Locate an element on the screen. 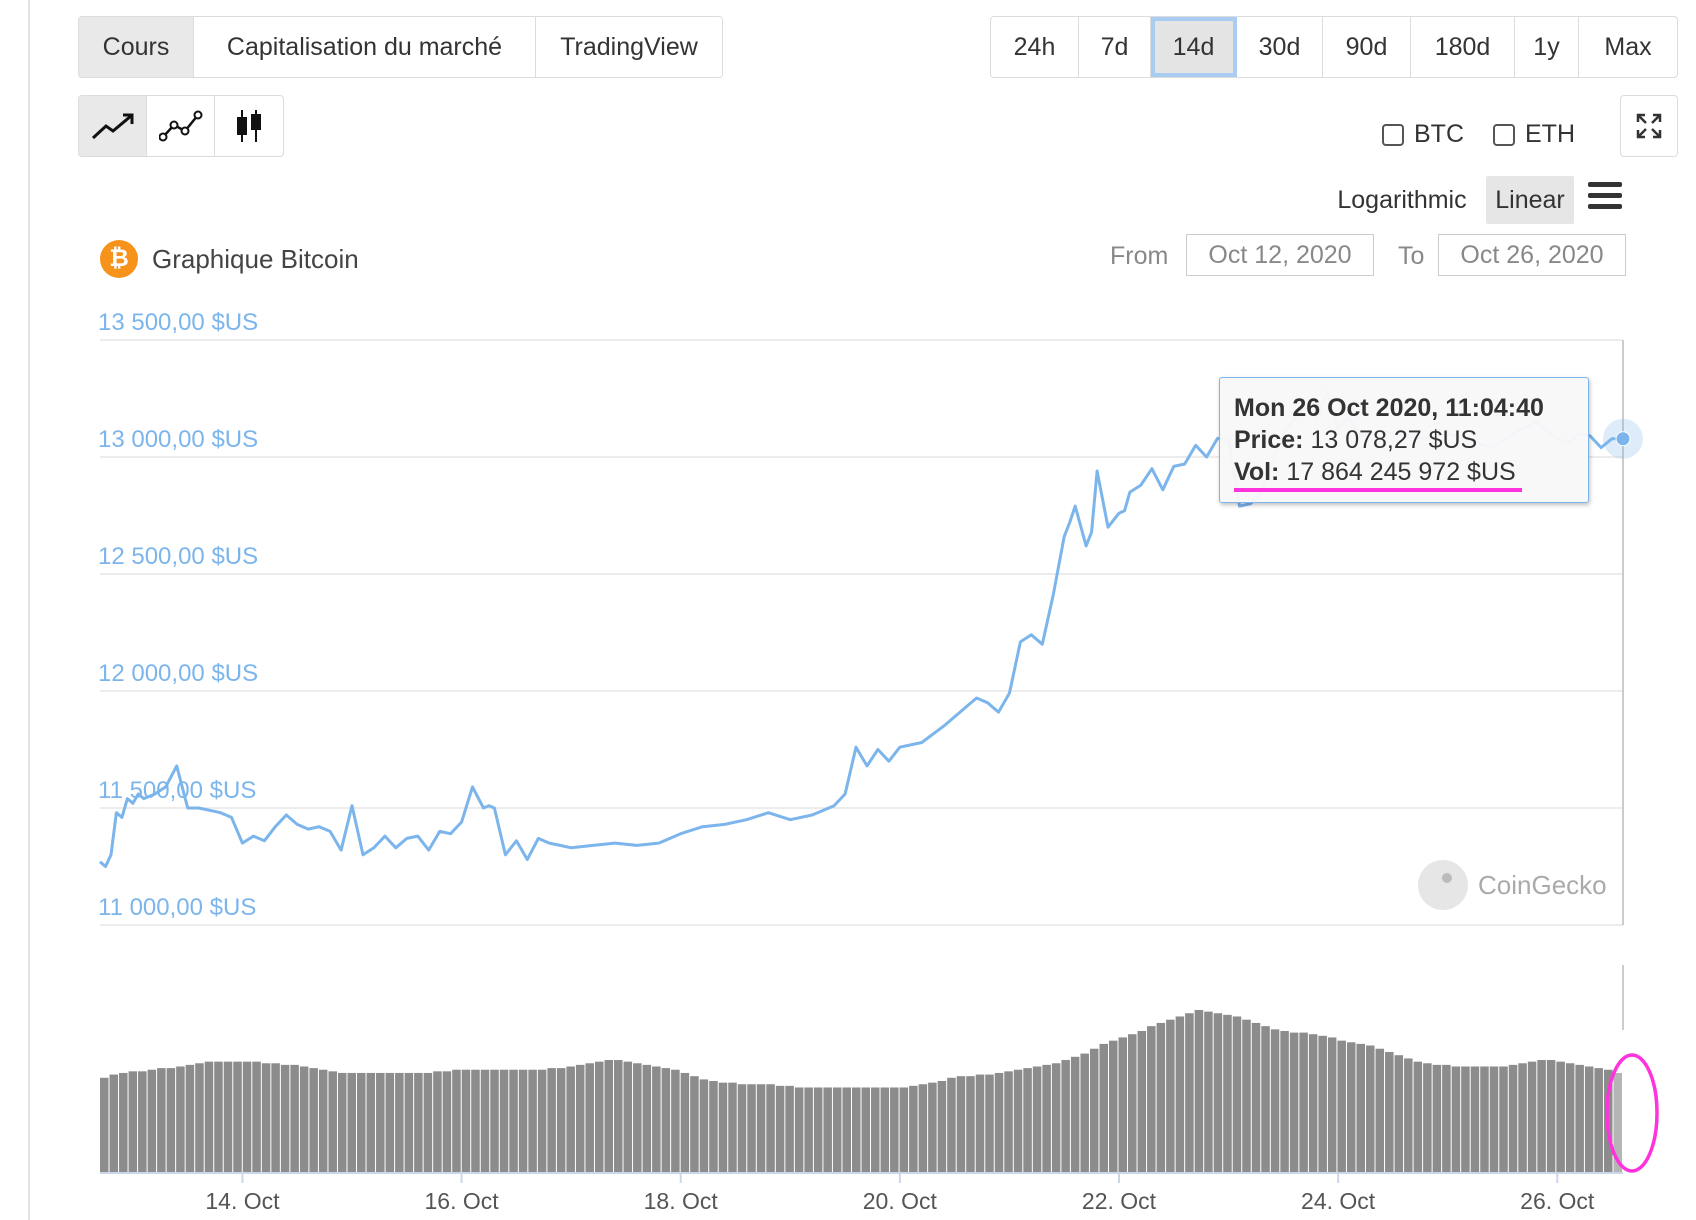 This screenshot has width=1696, height=1220. coingecko-watermark: CoinGecko is located at coordinates (1512, 885).